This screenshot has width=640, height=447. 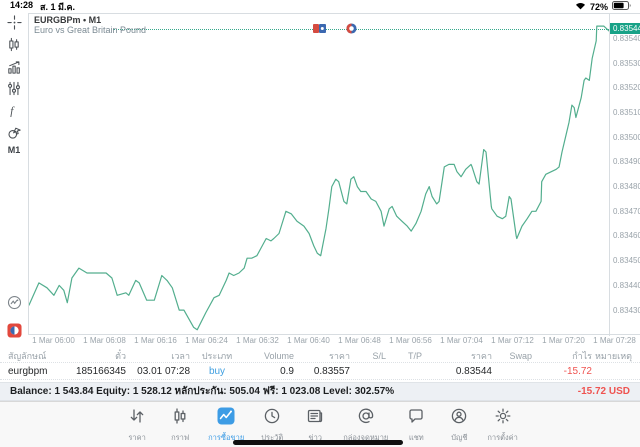 I want to click on sidebar-tool-indicator-settings, so click(x=14, y=91).